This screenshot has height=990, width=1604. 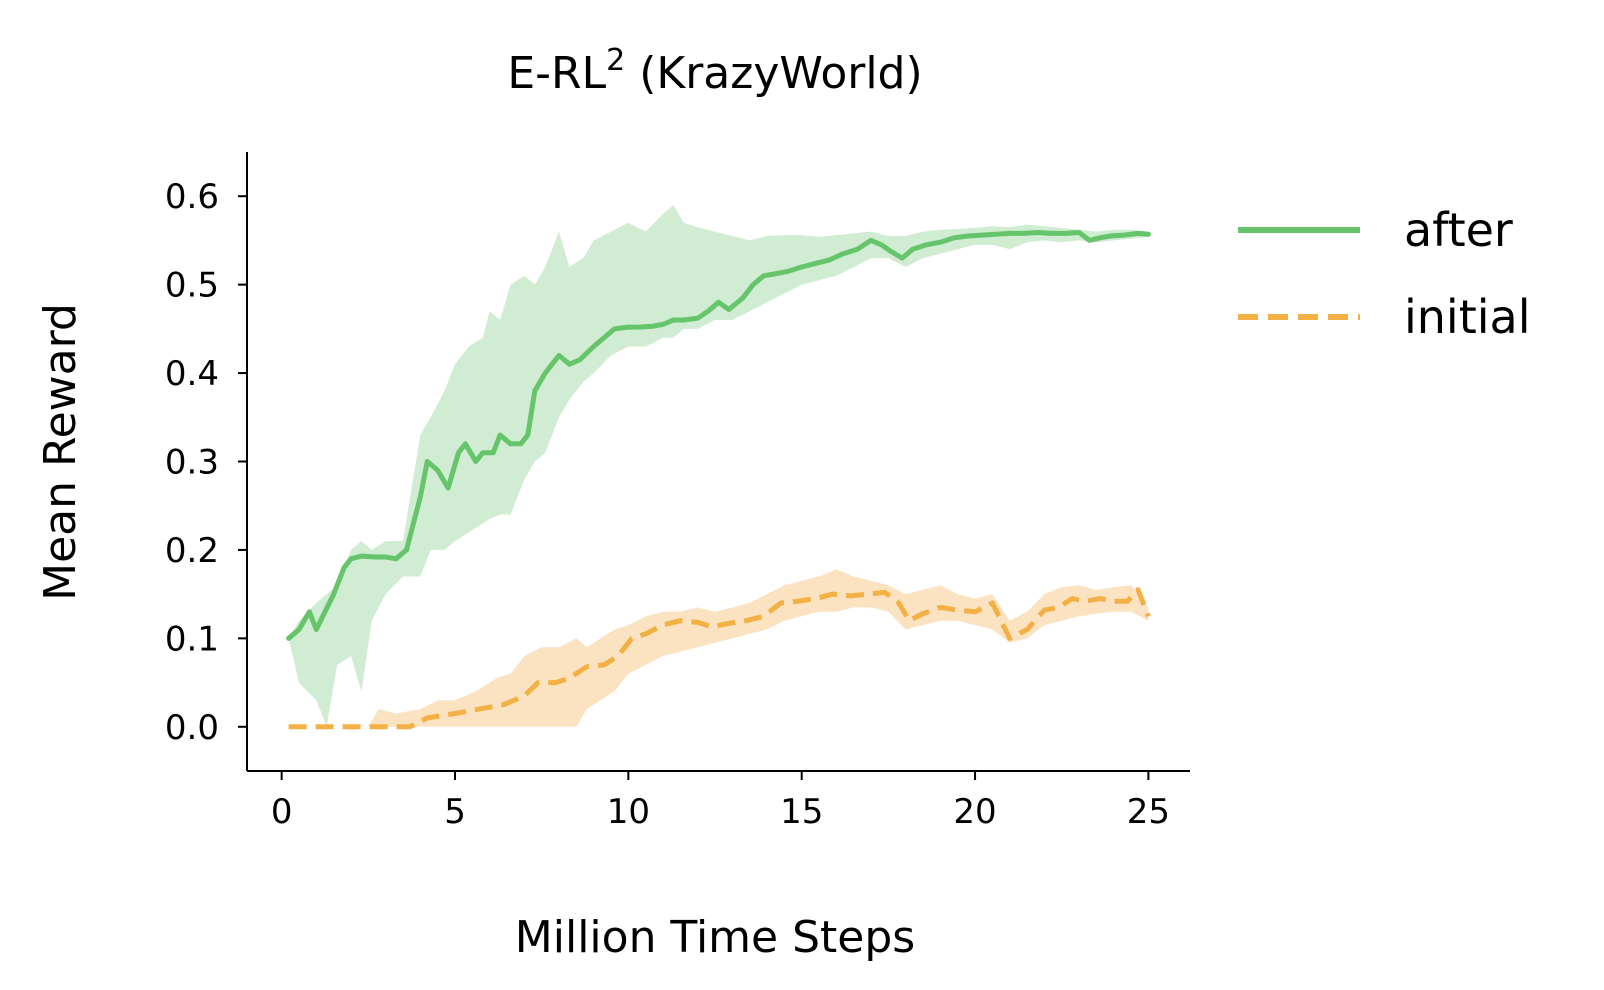 I want to click on line-initial, so click(x=719, y=658).